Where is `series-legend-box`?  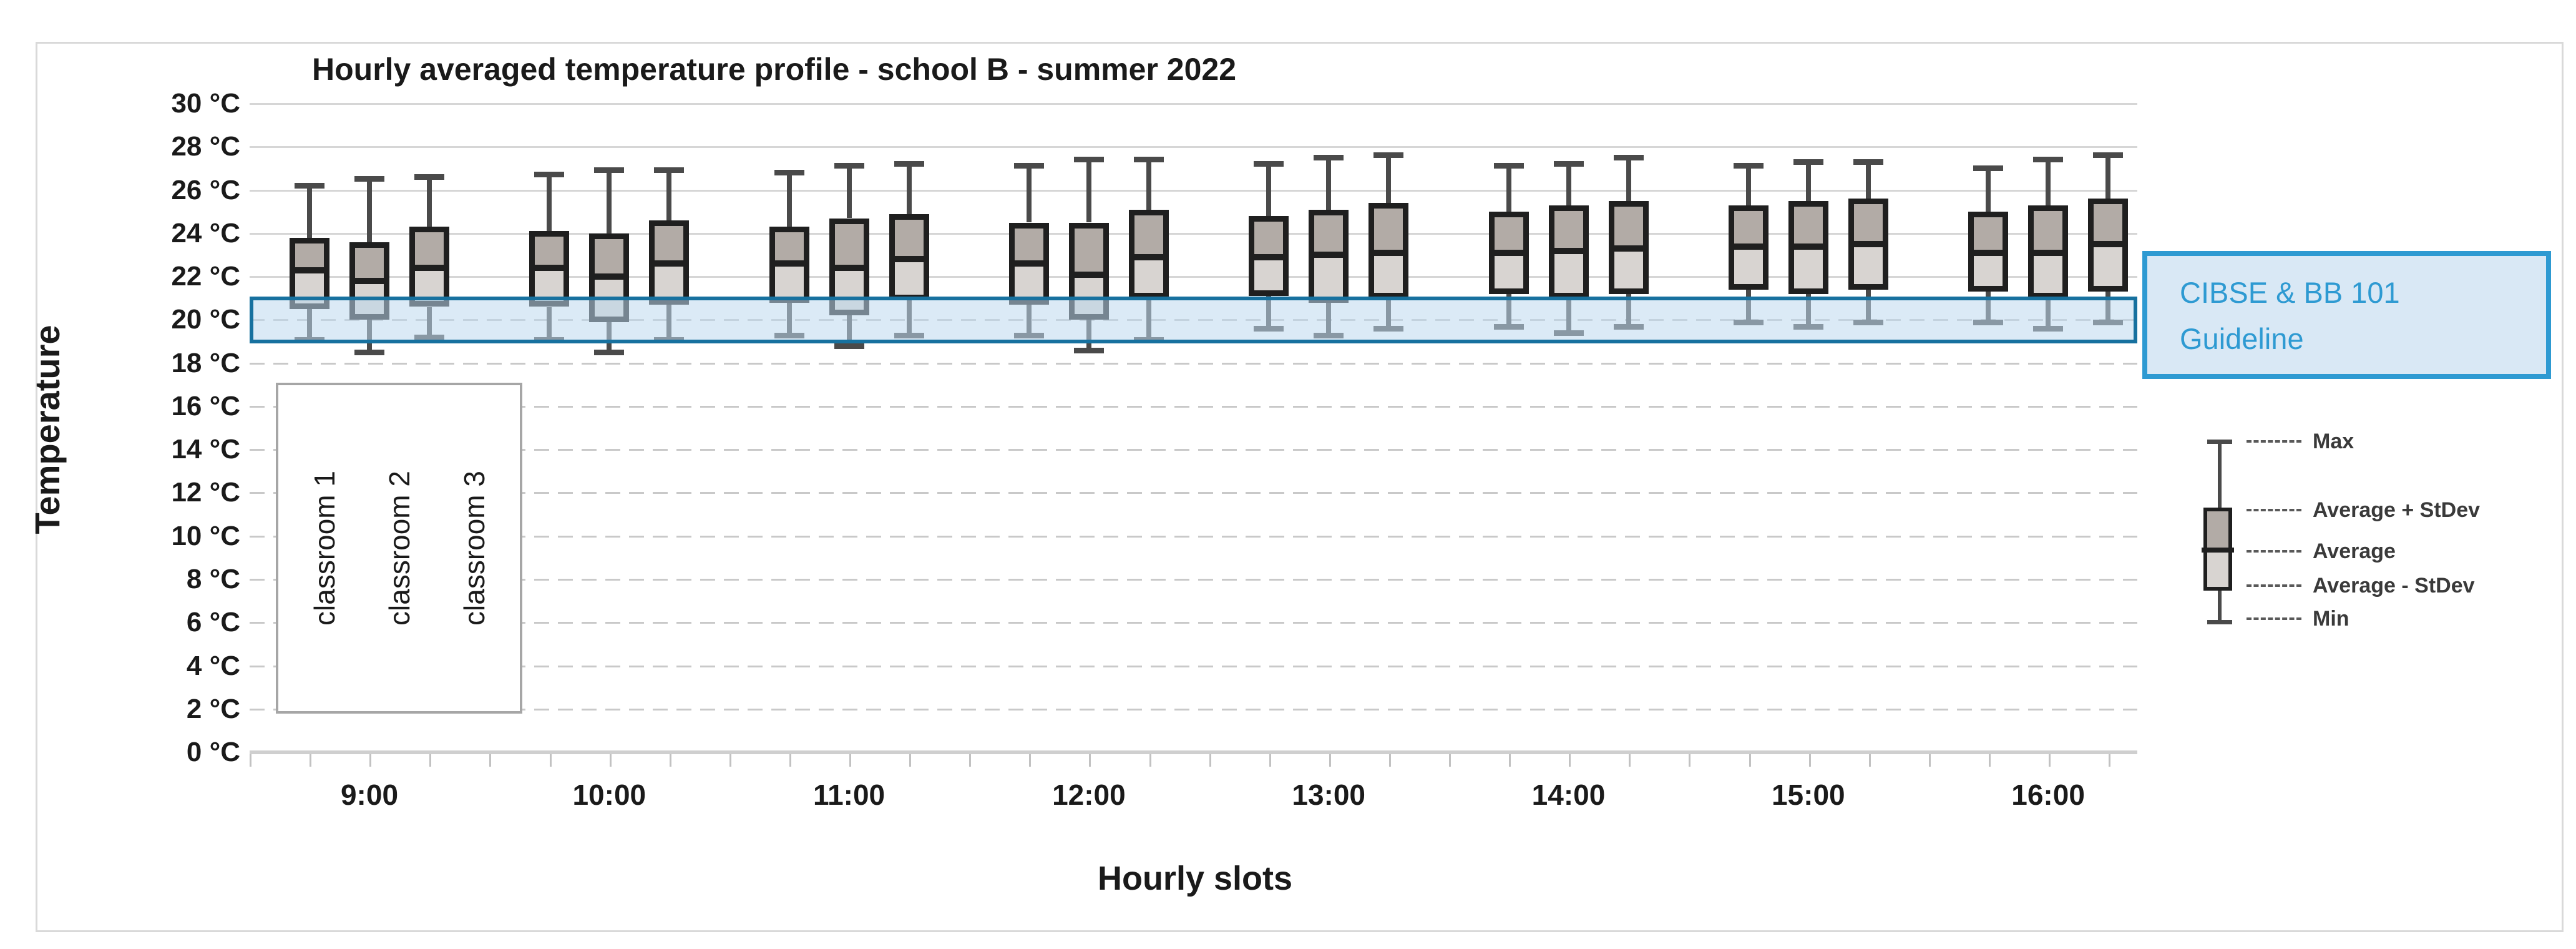 series-legend-box is located at coordinates (399, 548).